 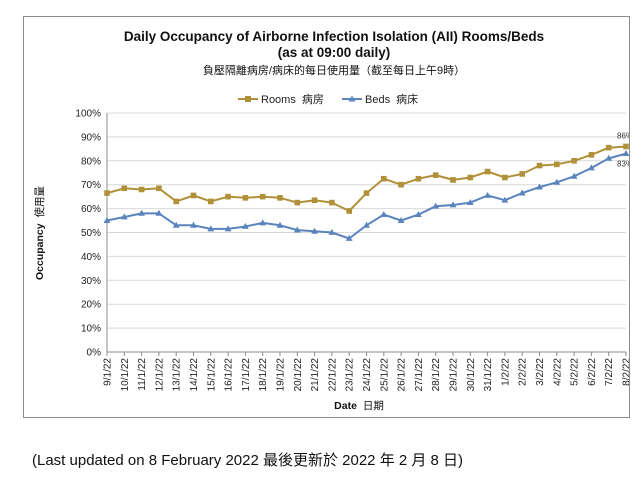 What do you see at coordinates (91, 137) in the screenshot?
I see `y-tick-label: 90%` at bounding box center [91, 137].